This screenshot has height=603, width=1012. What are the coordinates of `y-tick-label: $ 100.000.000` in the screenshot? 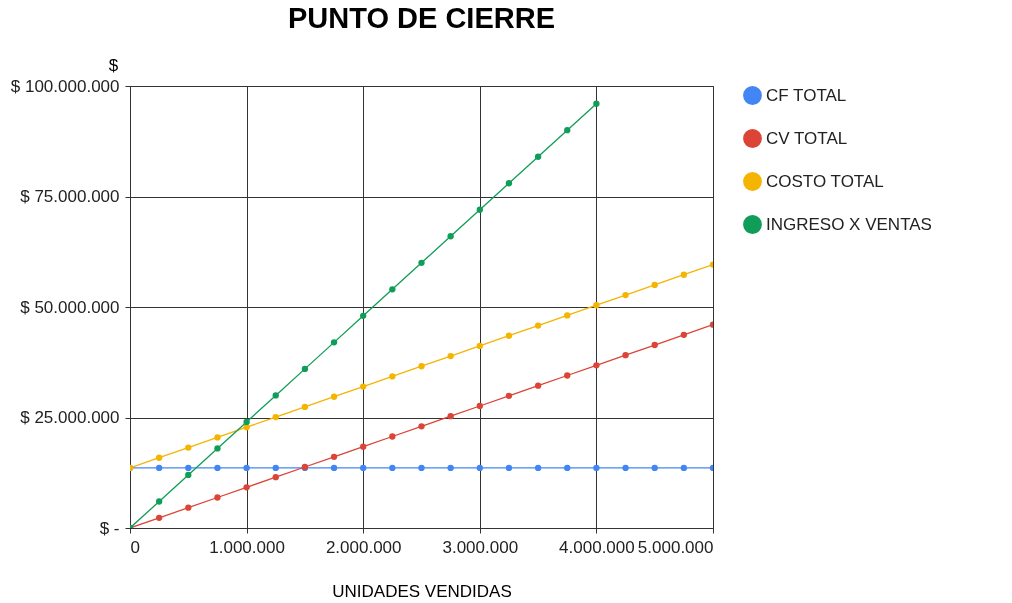 It's located at (65, 86).